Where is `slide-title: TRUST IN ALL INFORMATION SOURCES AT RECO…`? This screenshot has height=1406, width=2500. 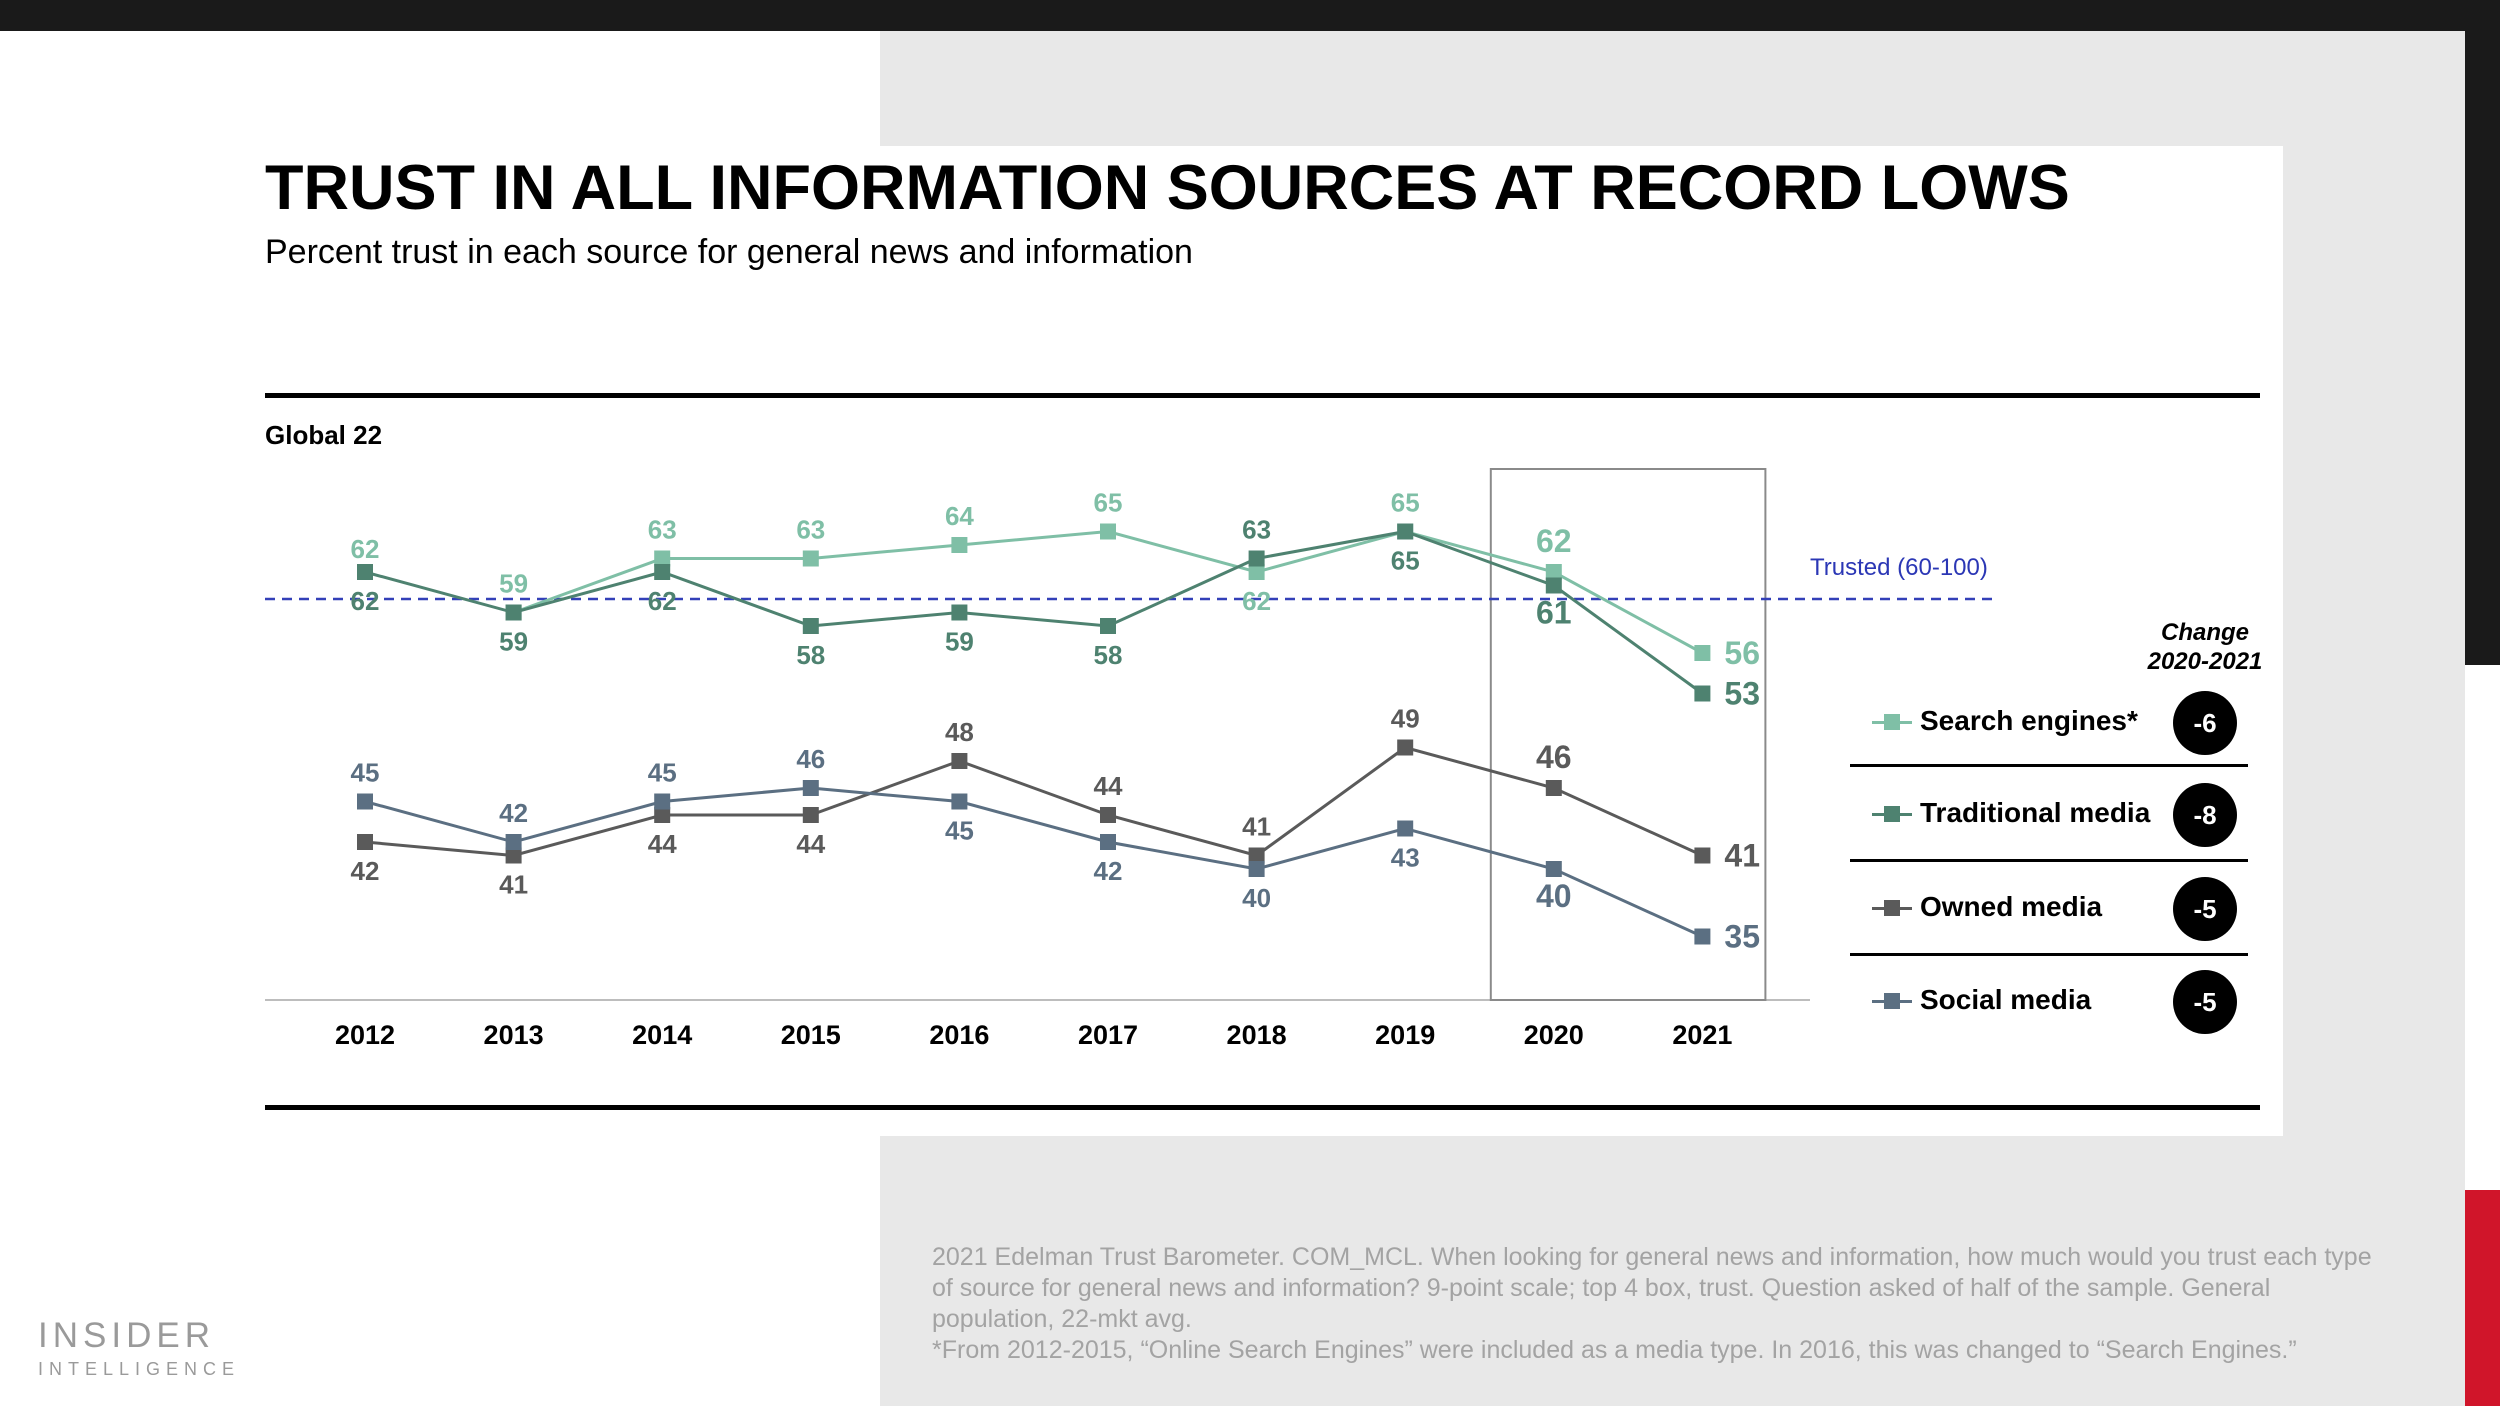 slide-title: TRUST IN ALL INFORMATION SOURCES AT RECO… is located at coordinates (1167, 188).